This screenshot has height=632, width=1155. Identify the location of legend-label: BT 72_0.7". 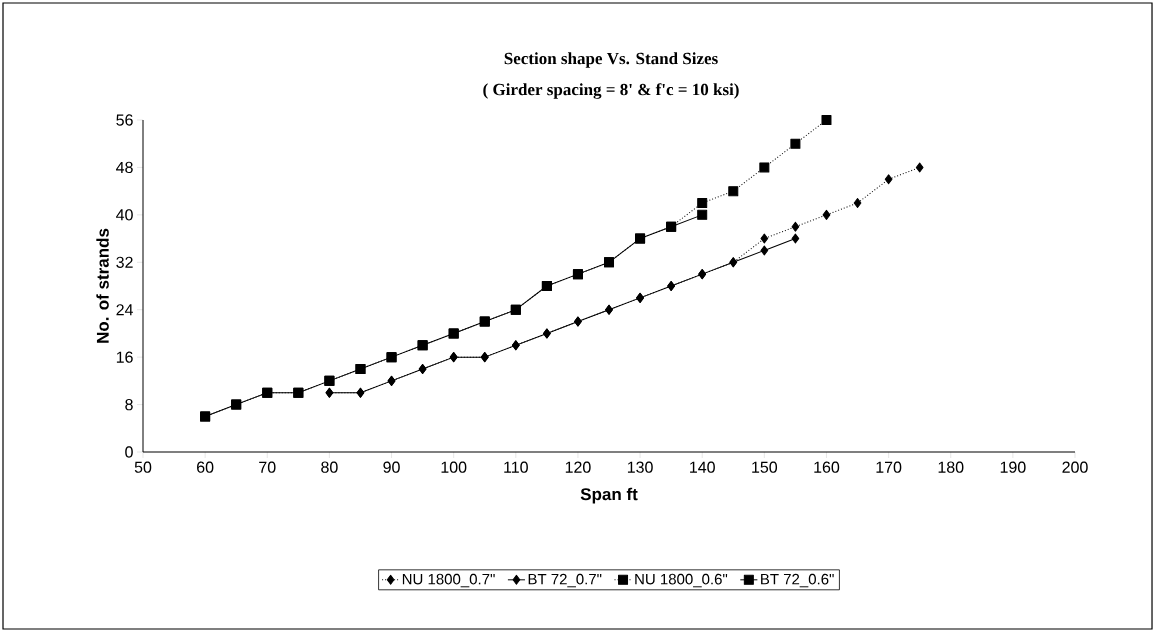
(565, 580).